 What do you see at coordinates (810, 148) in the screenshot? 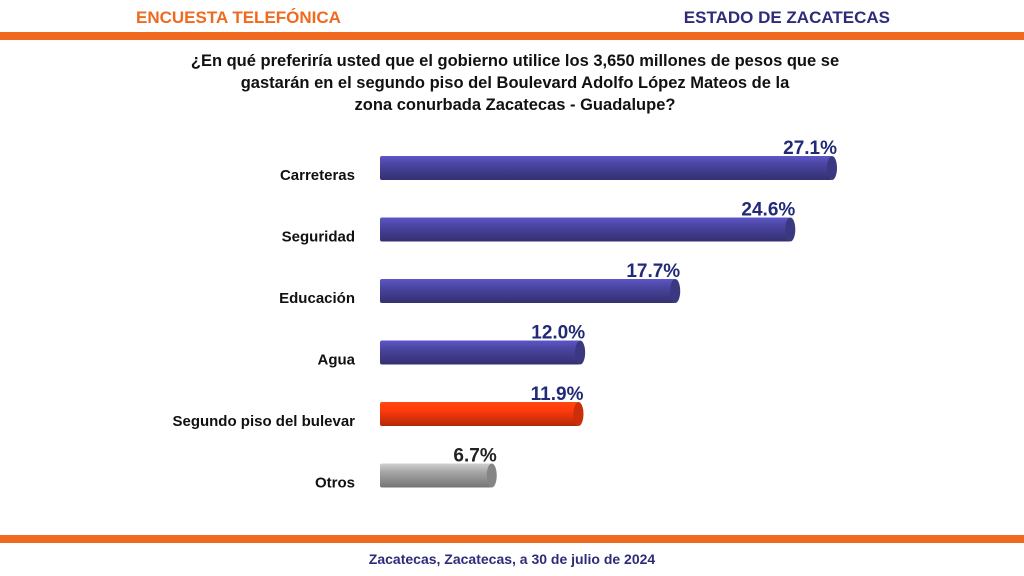
I see `value-label-0: 27.1%` at bounding box center [810, 148].